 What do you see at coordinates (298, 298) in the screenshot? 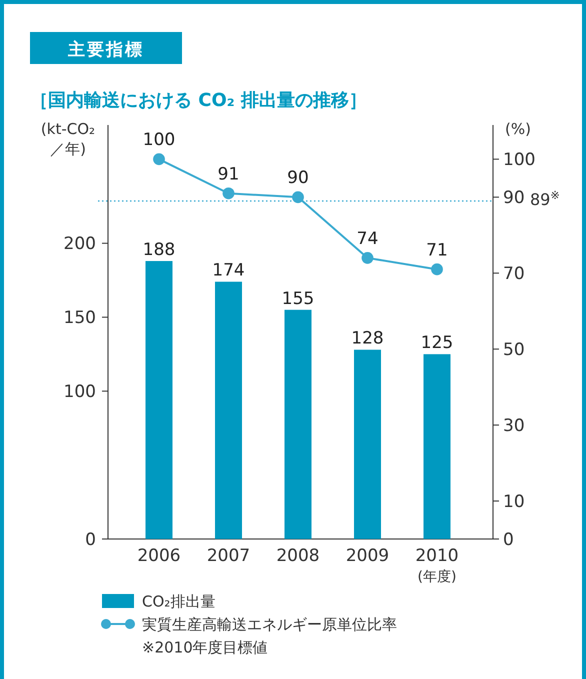
I see `data-label: 155` at bounding box center [298, 298].